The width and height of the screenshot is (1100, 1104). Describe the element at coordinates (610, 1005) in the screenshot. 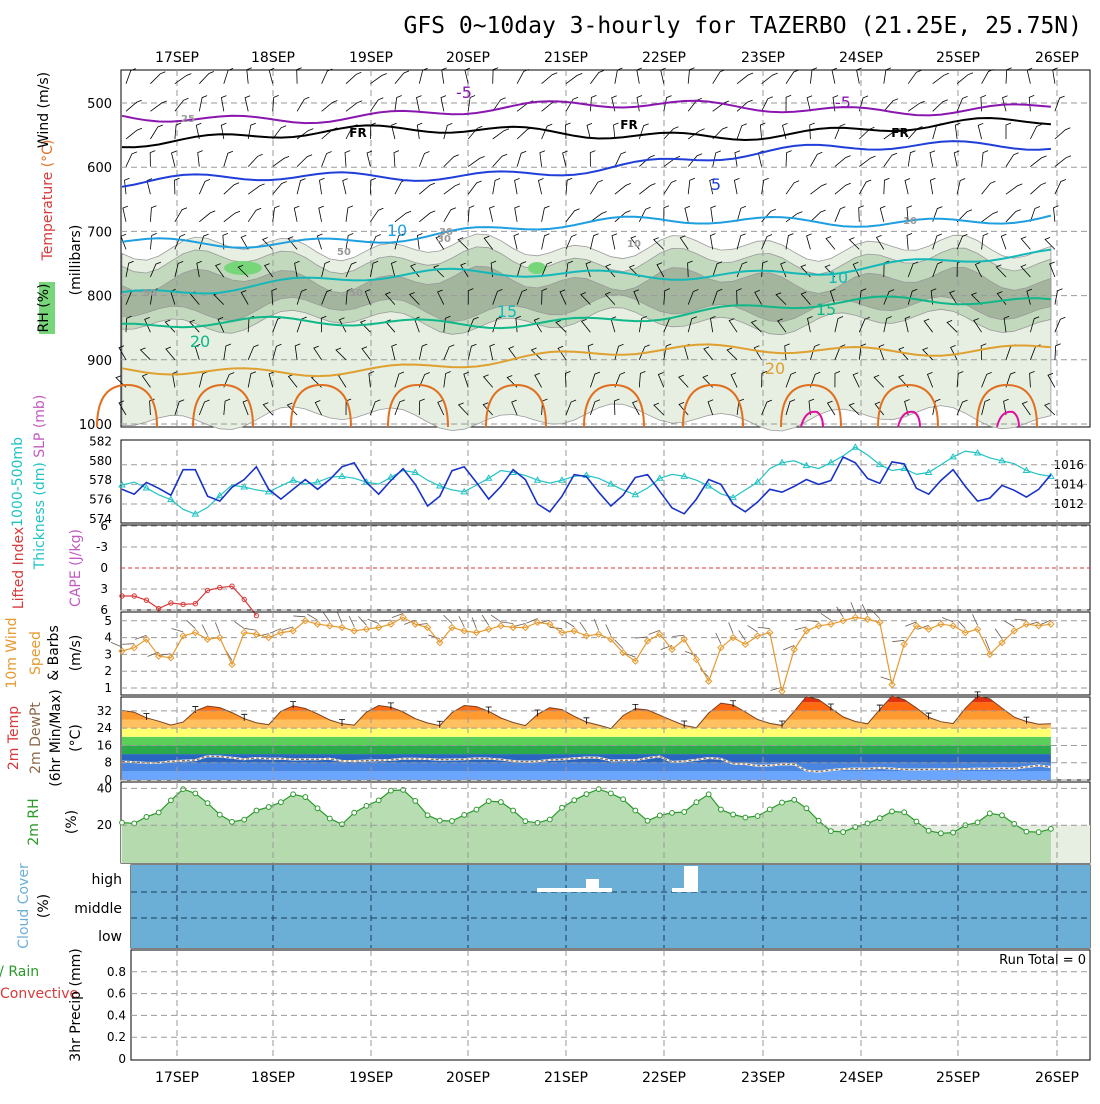

I see `precip-panel-frame` at that location.